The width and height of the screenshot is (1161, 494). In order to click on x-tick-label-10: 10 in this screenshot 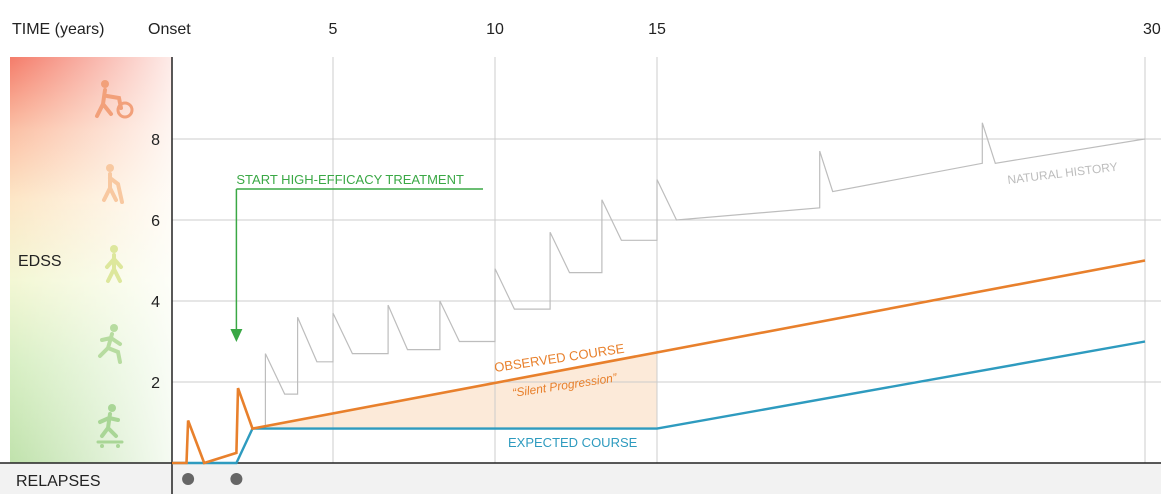, I will do `click(495, 29)`.